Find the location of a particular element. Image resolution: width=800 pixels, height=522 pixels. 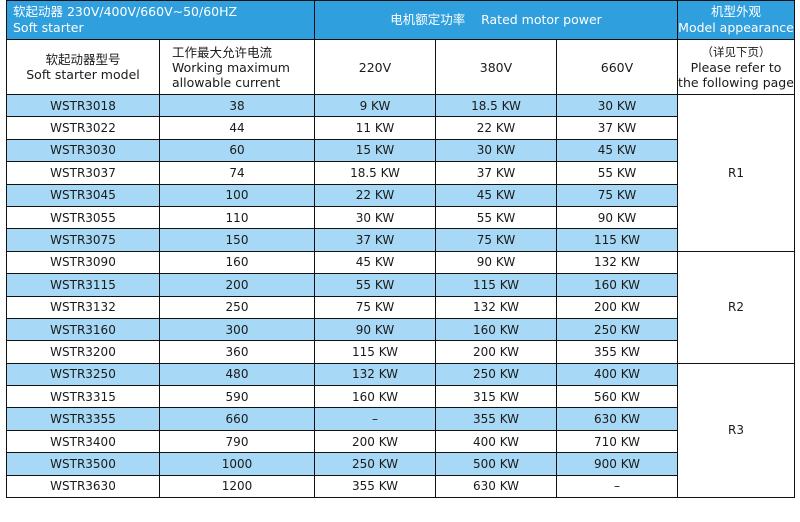

current-cell: 38 is located at coordinates (237, 105).